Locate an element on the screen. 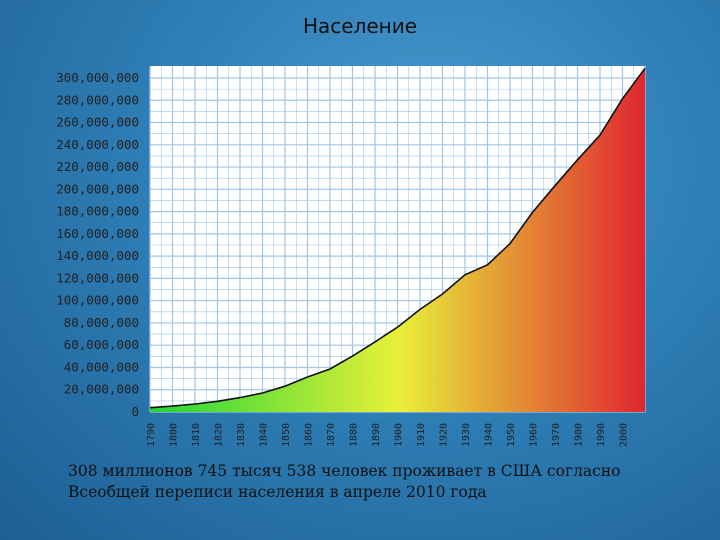 Image resolution: width=720 pixels, height=540 pixels. y-tick-label: 200,000,000 is located at coordinates (97, 188).